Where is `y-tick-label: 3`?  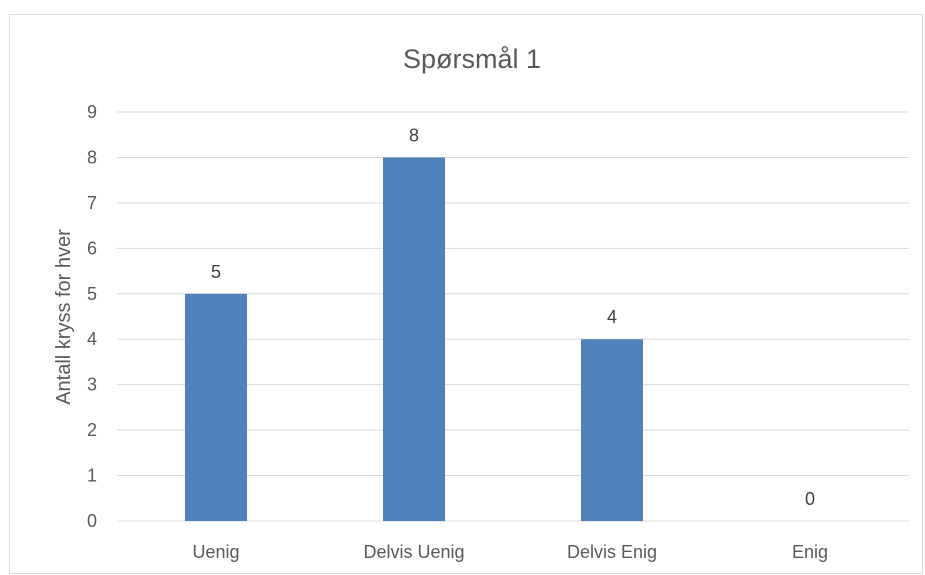 y-tick-label: 3 is located at coordinates (92, 385).